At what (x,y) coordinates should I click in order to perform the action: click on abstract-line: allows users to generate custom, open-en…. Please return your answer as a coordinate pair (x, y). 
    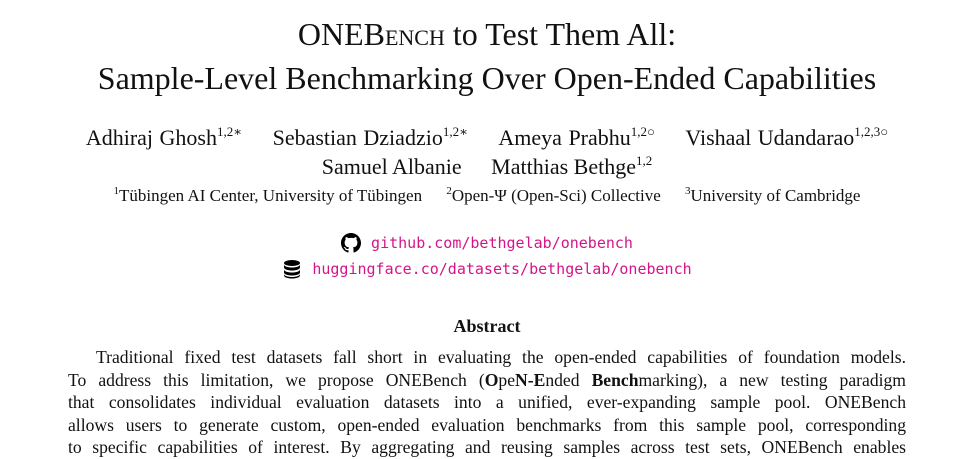
    Looking at the image, I should click on (487, 424).